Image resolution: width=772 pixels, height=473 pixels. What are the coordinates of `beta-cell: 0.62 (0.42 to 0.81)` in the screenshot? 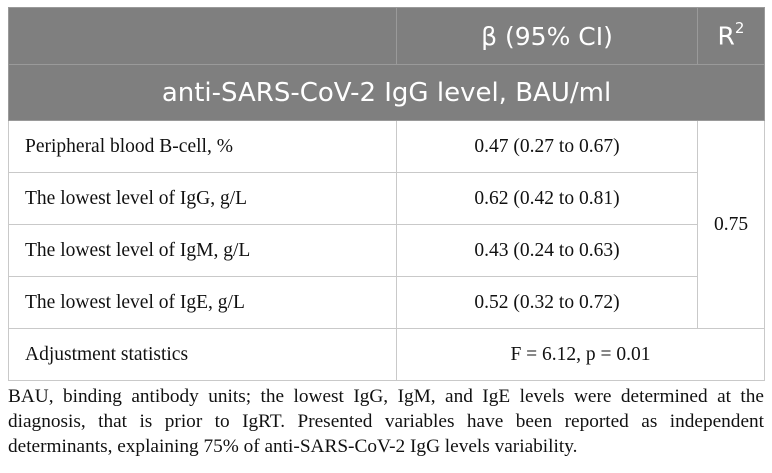 It's located at (547, 198).